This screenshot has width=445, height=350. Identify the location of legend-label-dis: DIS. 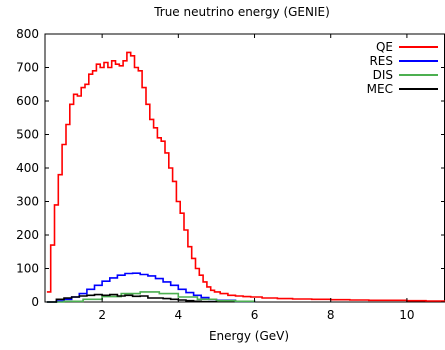
(383, 75).